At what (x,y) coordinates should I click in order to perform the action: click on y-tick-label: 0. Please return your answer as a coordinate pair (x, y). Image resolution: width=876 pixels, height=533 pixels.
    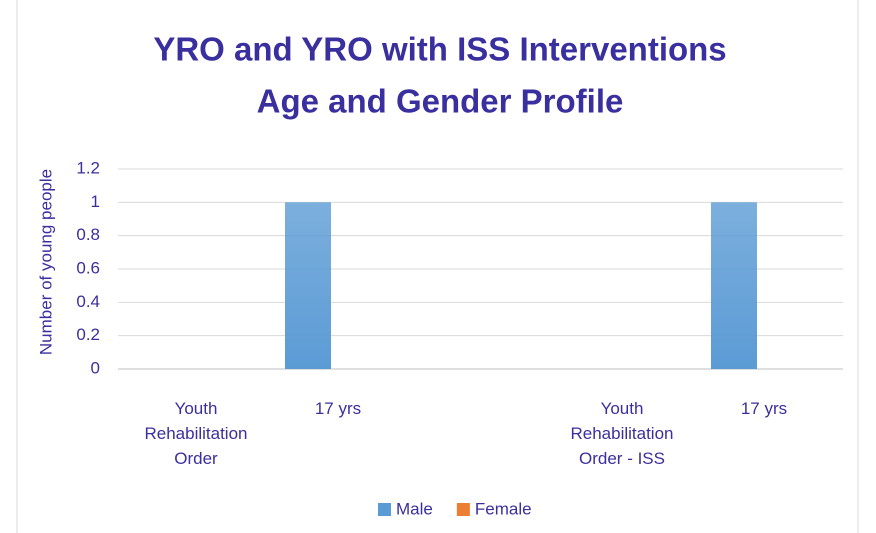
    Looking at the image, I should click on (95, 367).